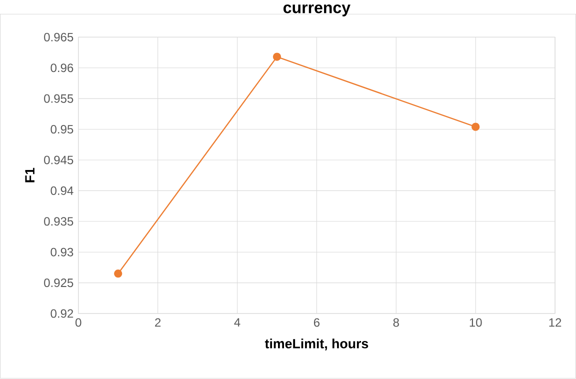 Image resolution: width=576 pixels, height=379 pixels. What do you see at coordinates (62, 313) in the screenshot?
I see `y-tick-label: 0.92` at bounding box center [62, 313].